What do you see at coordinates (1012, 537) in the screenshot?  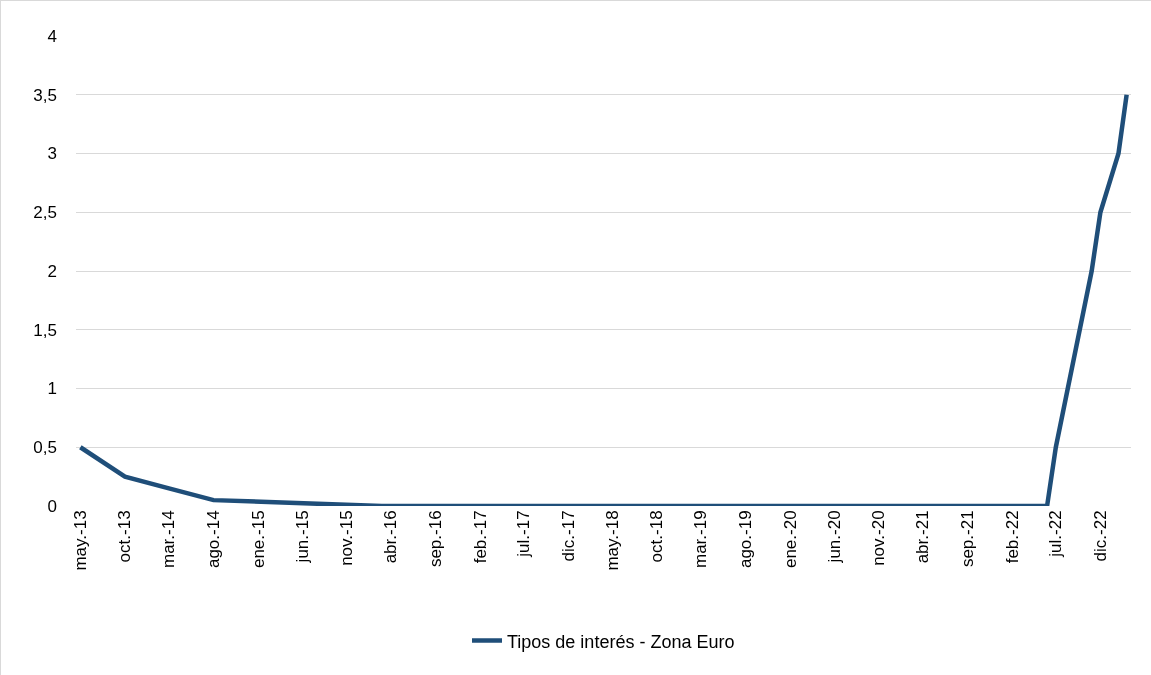 I see `x-tick-label: feb.-22` at bounding box center [1012, 537].